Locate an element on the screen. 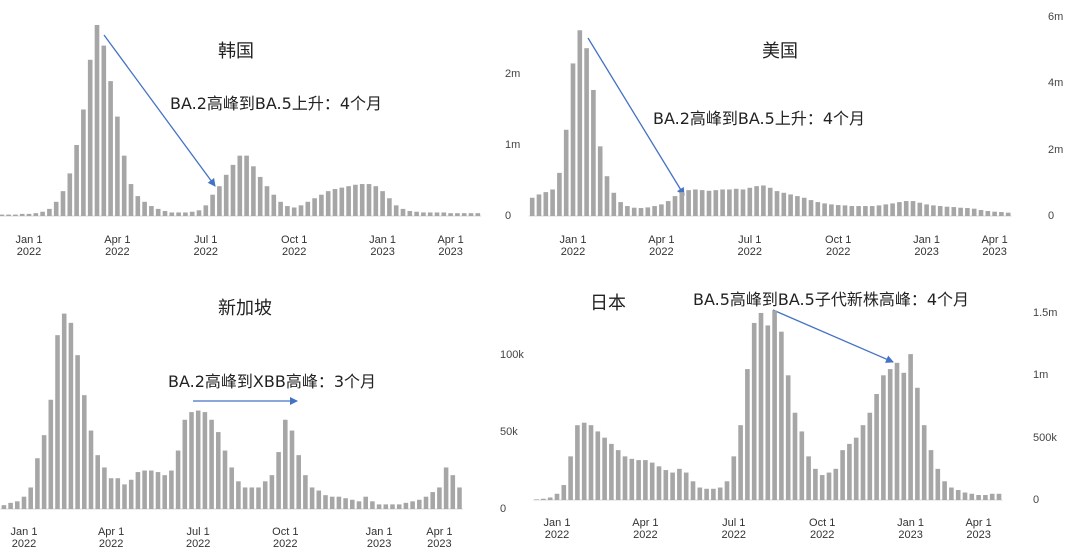  annotation: BA.2高峰到BA.5上升：4个月 is located at coordinates (759, 118).